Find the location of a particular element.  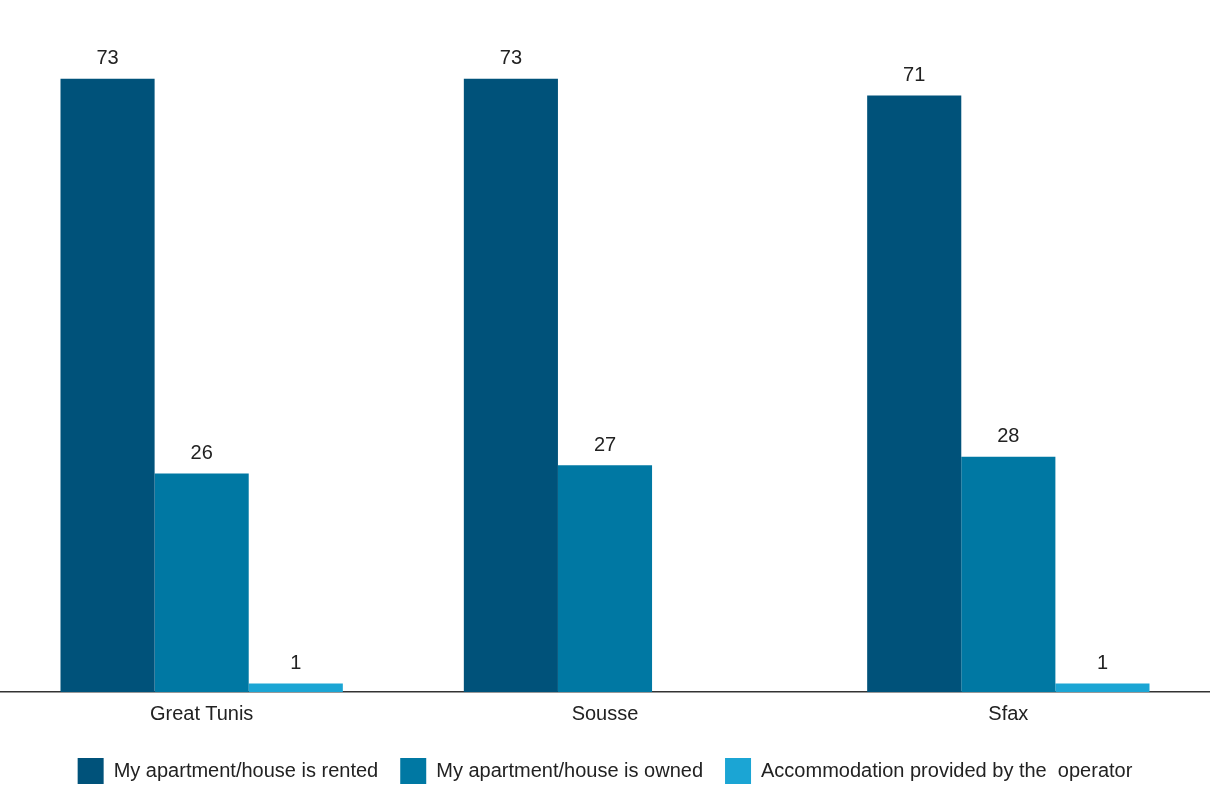

data-label: 27 is located at coordinates (605, 443).